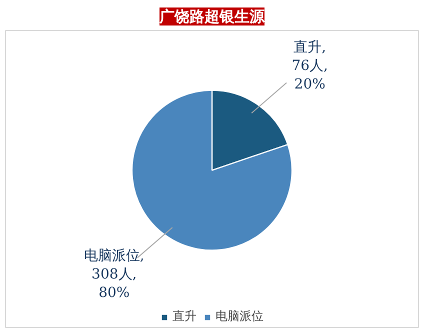 The height and width of the screenshot is (334, 425). What do you see at coordinates (310, 66) in the screenshot?
I see `data-label: 直升, 76人, 20%` at bounding box center [310, 66].